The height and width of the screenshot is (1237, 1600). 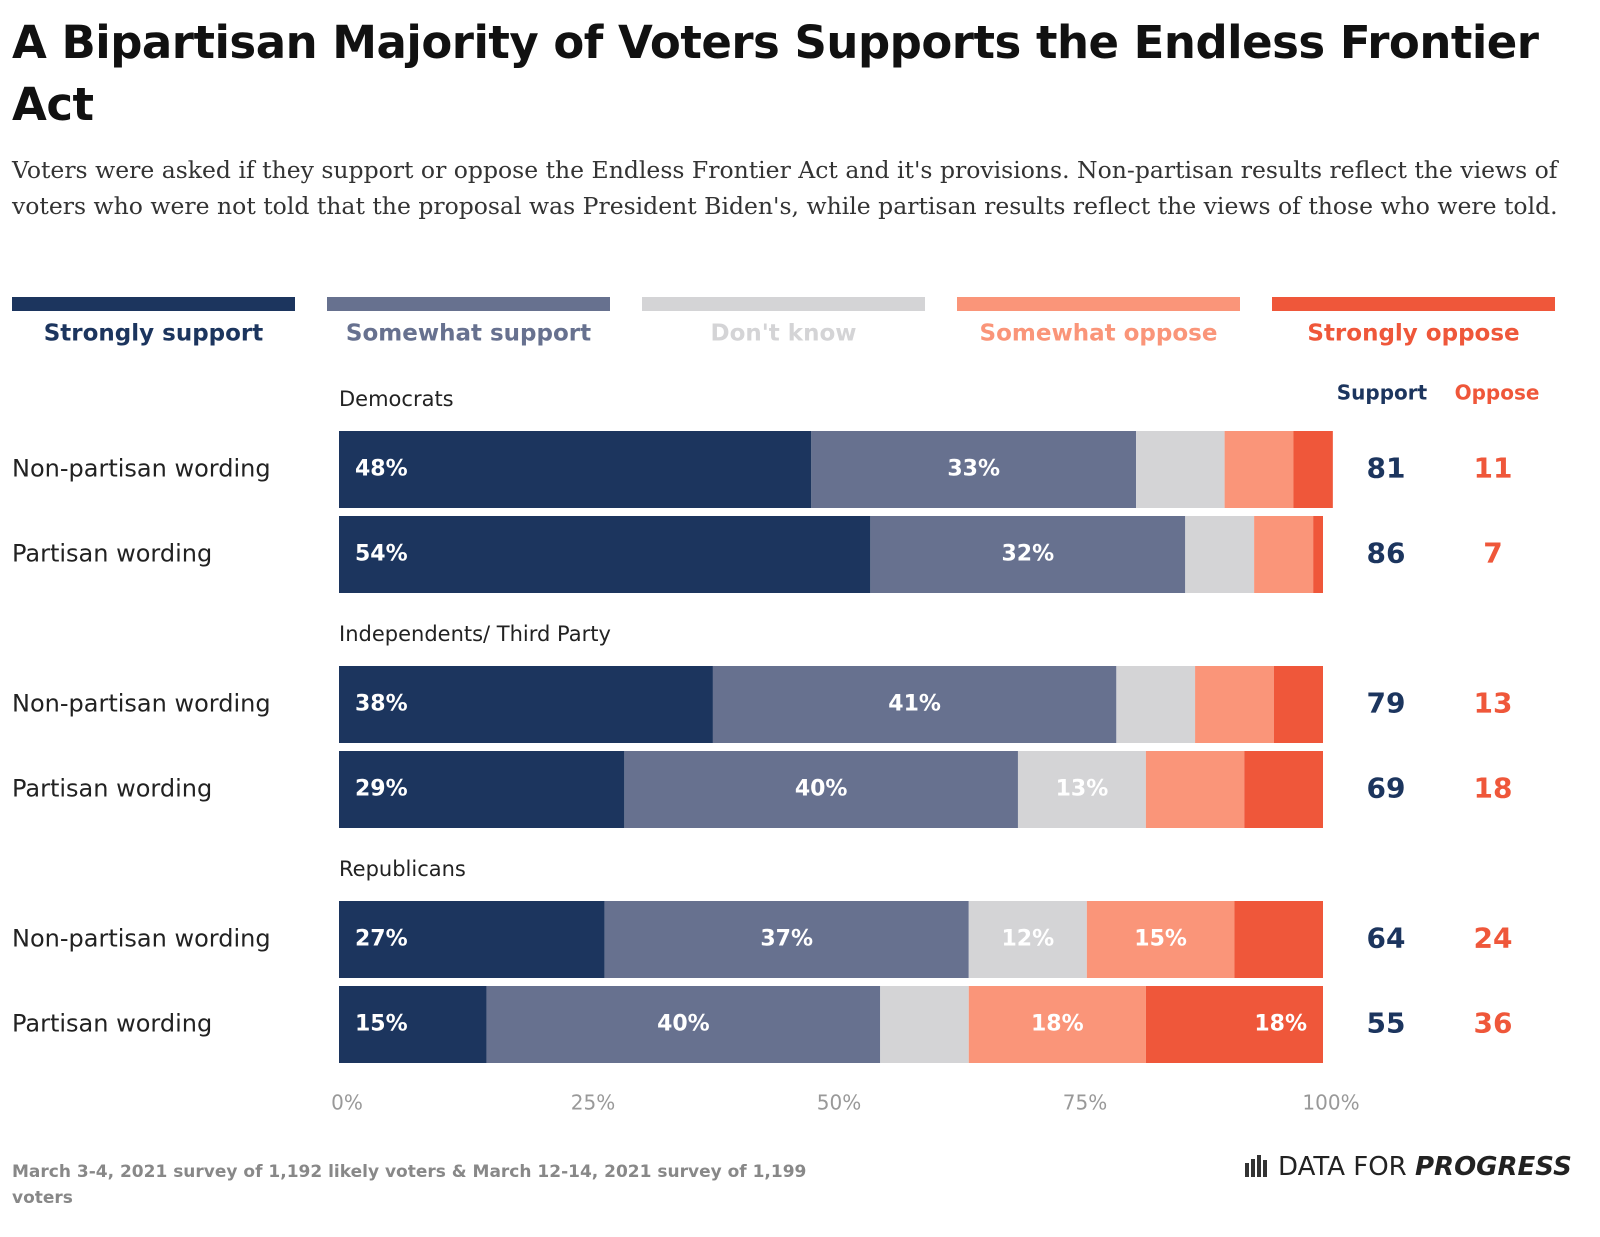 I want to click on total-value: 18, so click(x=1493, y=788).